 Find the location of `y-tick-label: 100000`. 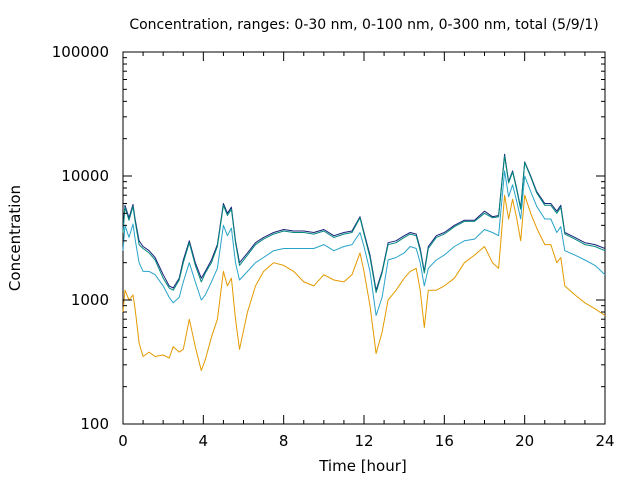

y-tick-label: 100000 is located at coordinates (80, 52).